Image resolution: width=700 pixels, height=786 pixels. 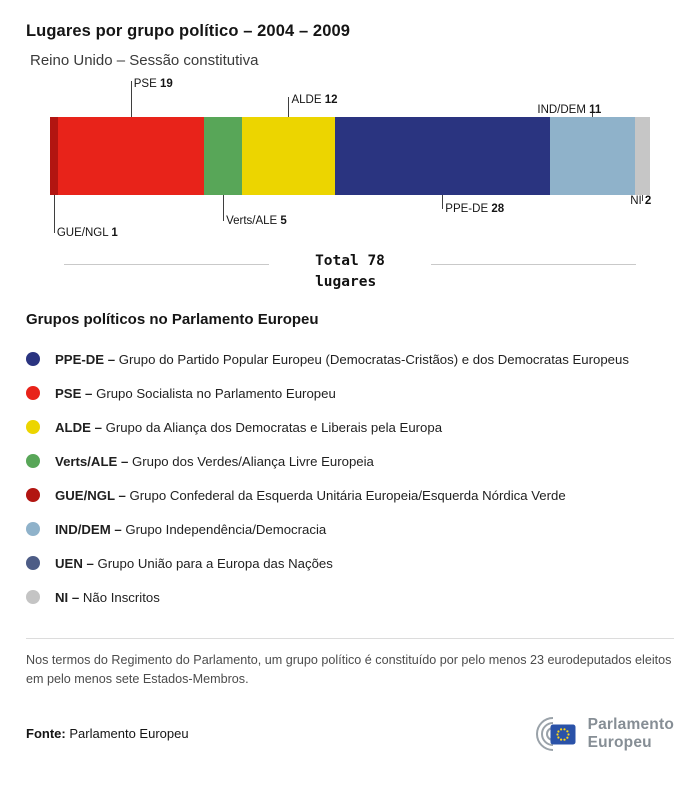 I want to click on bar-label-ind-dem: IND/DEM 11, so click(x=569, y=110).